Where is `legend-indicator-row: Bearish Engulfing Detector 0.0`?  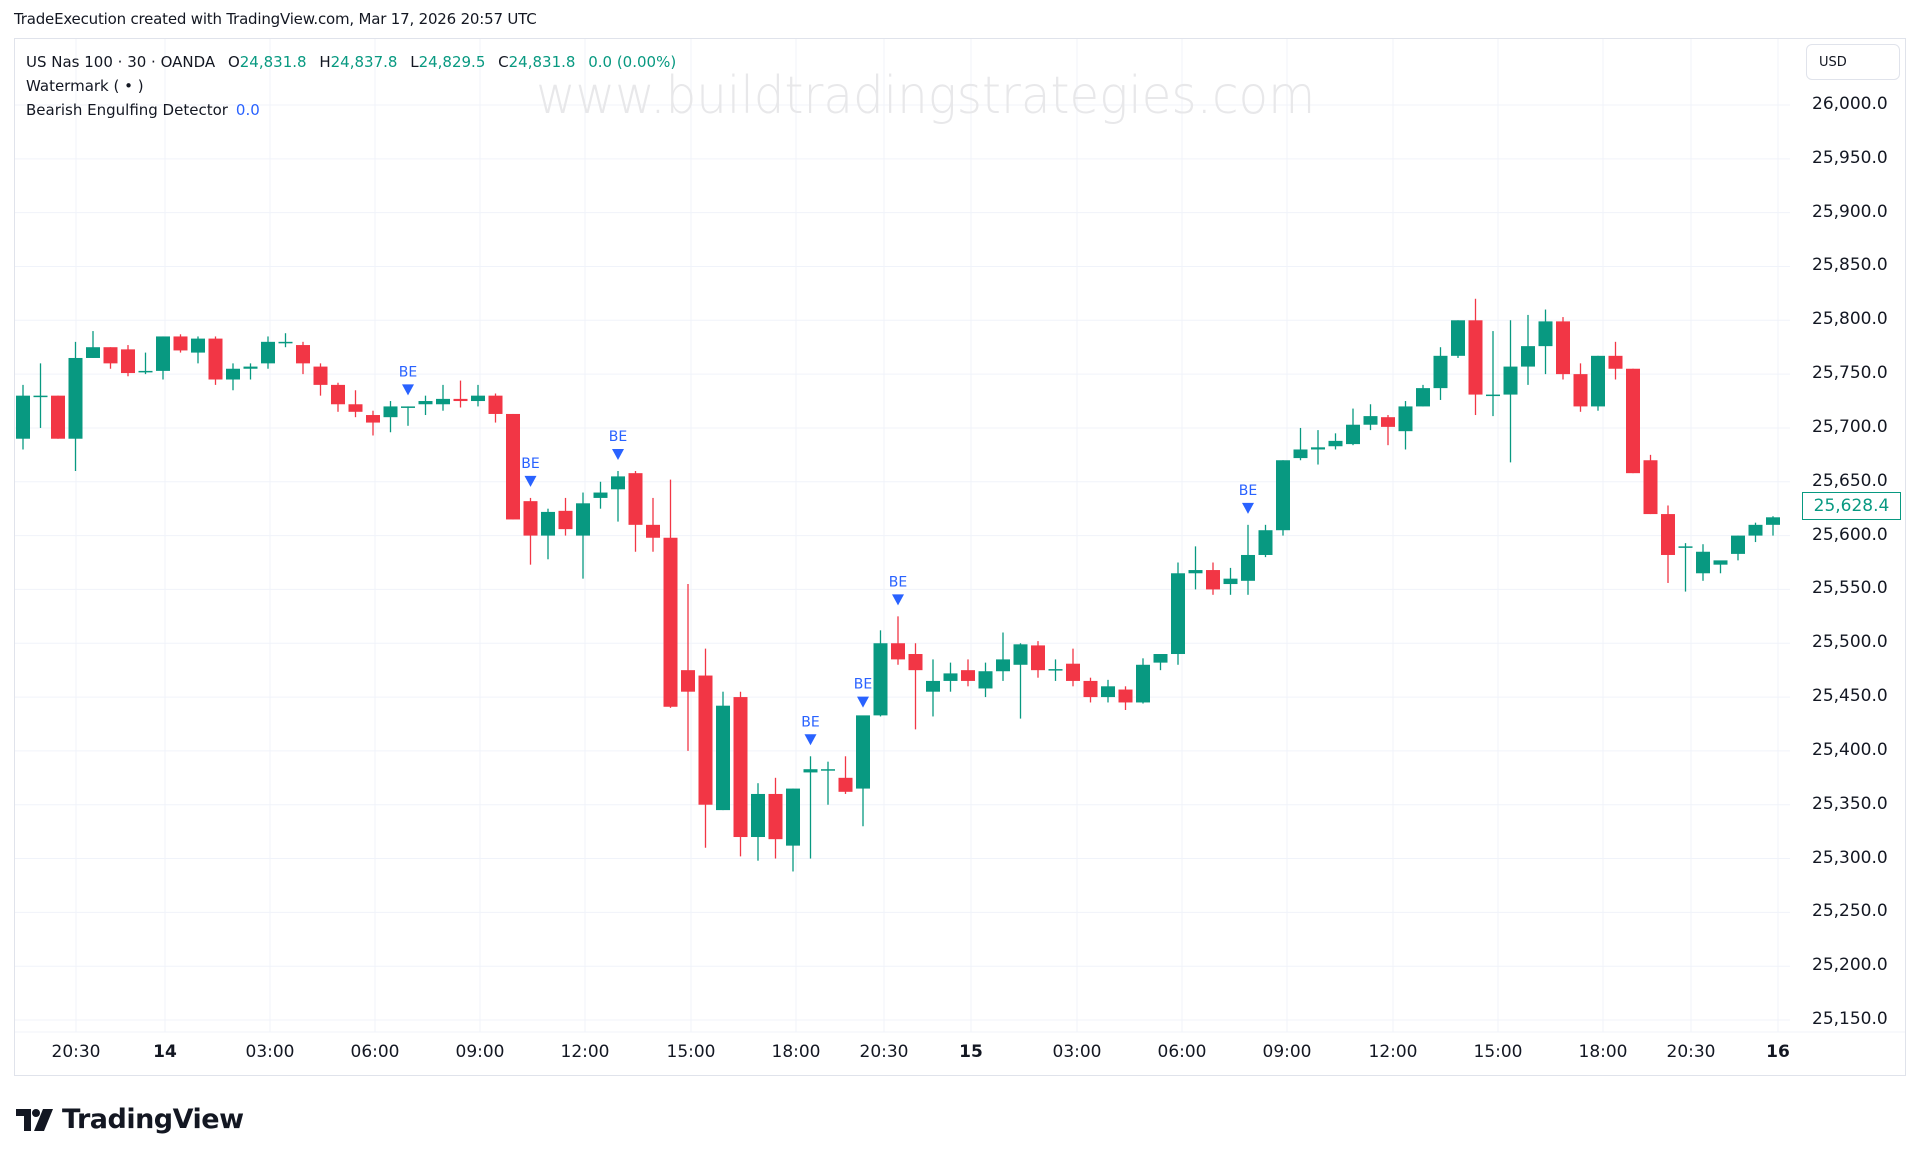 legend-indicator-row: Bearish Engulfing Detector 0.0 is located at coordinates (351, 110).